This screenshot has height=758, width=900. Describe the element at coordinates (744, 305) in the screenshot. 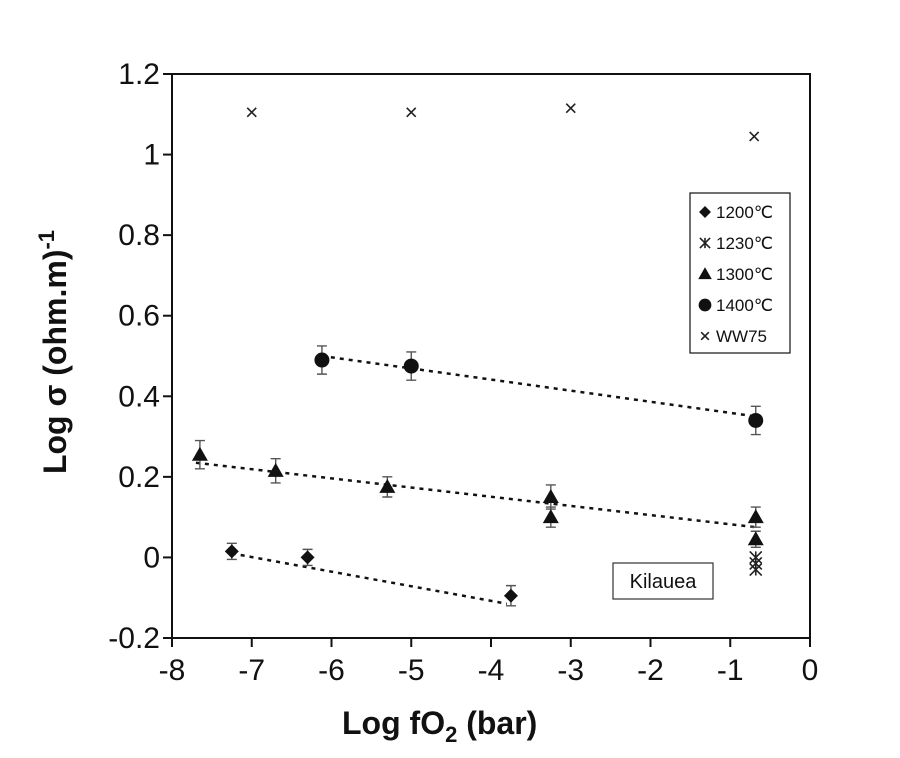

I see `legend-label: 1400℃` at that location.